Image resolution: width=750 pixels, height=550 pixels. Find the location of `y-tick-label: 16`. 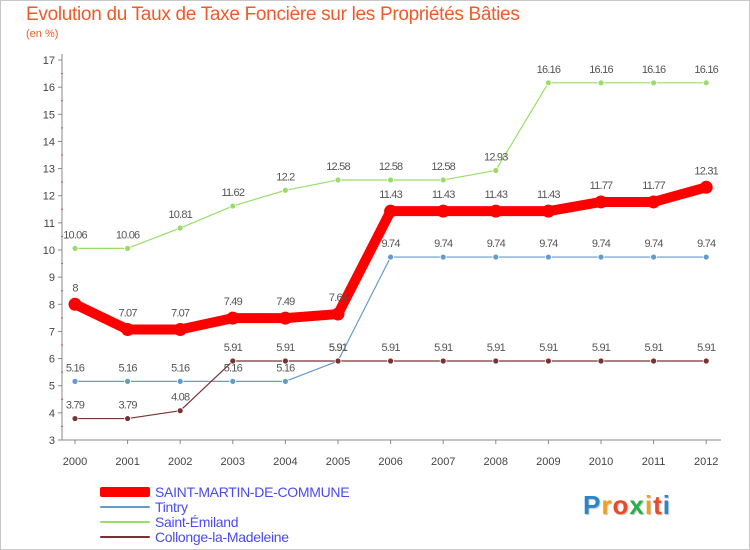

y-tick-label: 16 is located at coordinates (49, 88).